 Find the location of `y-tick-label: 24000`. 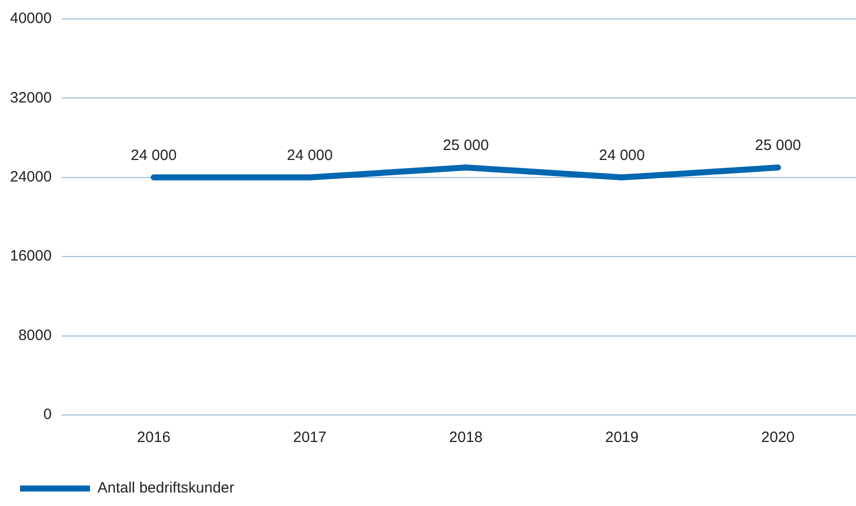

y-tick-label: 24000 is located at coordinates (31, 177).